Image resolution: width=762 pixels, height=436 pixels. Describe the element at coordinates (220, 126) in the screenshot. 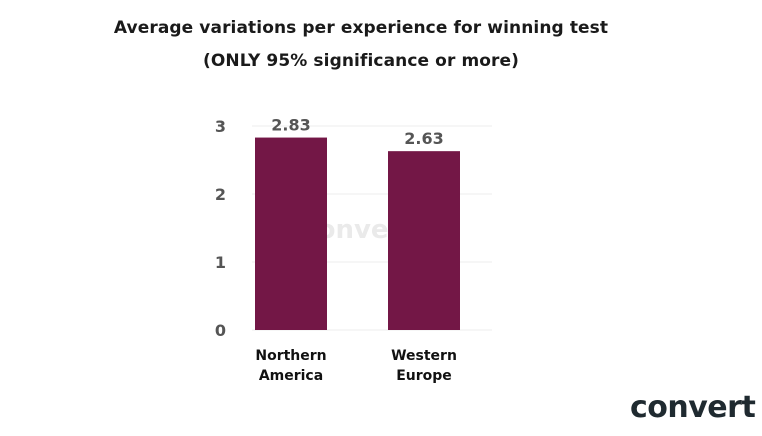

I see `y-tick-label: 3` at that location.